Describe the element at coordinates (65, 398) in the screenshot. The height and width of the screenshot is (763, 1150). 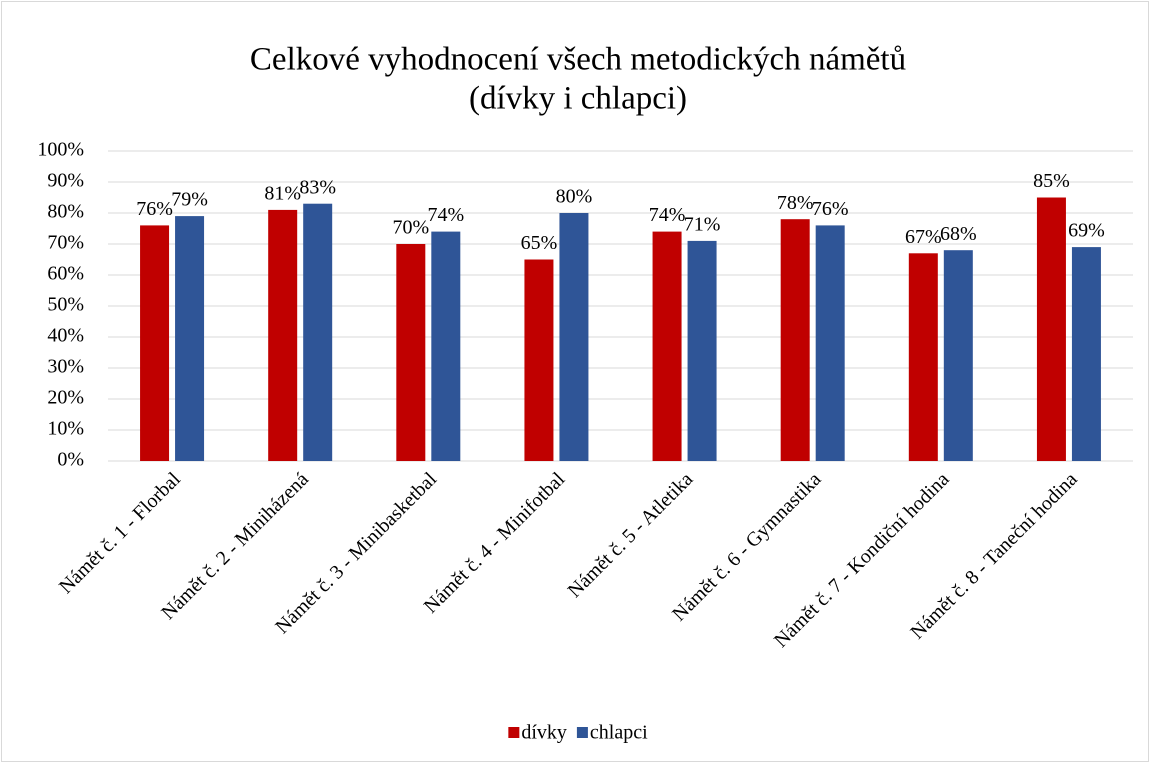
I see `y-tick-label: 20%` at that location.